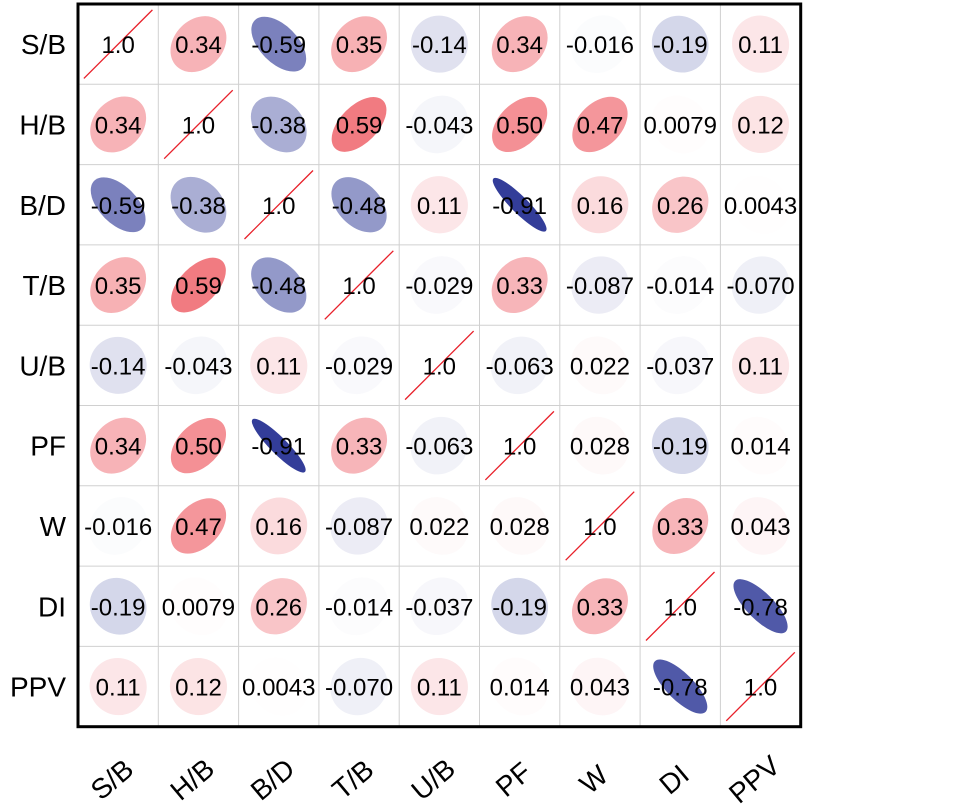  I want to click on column-label: PF, so click(513, 779).